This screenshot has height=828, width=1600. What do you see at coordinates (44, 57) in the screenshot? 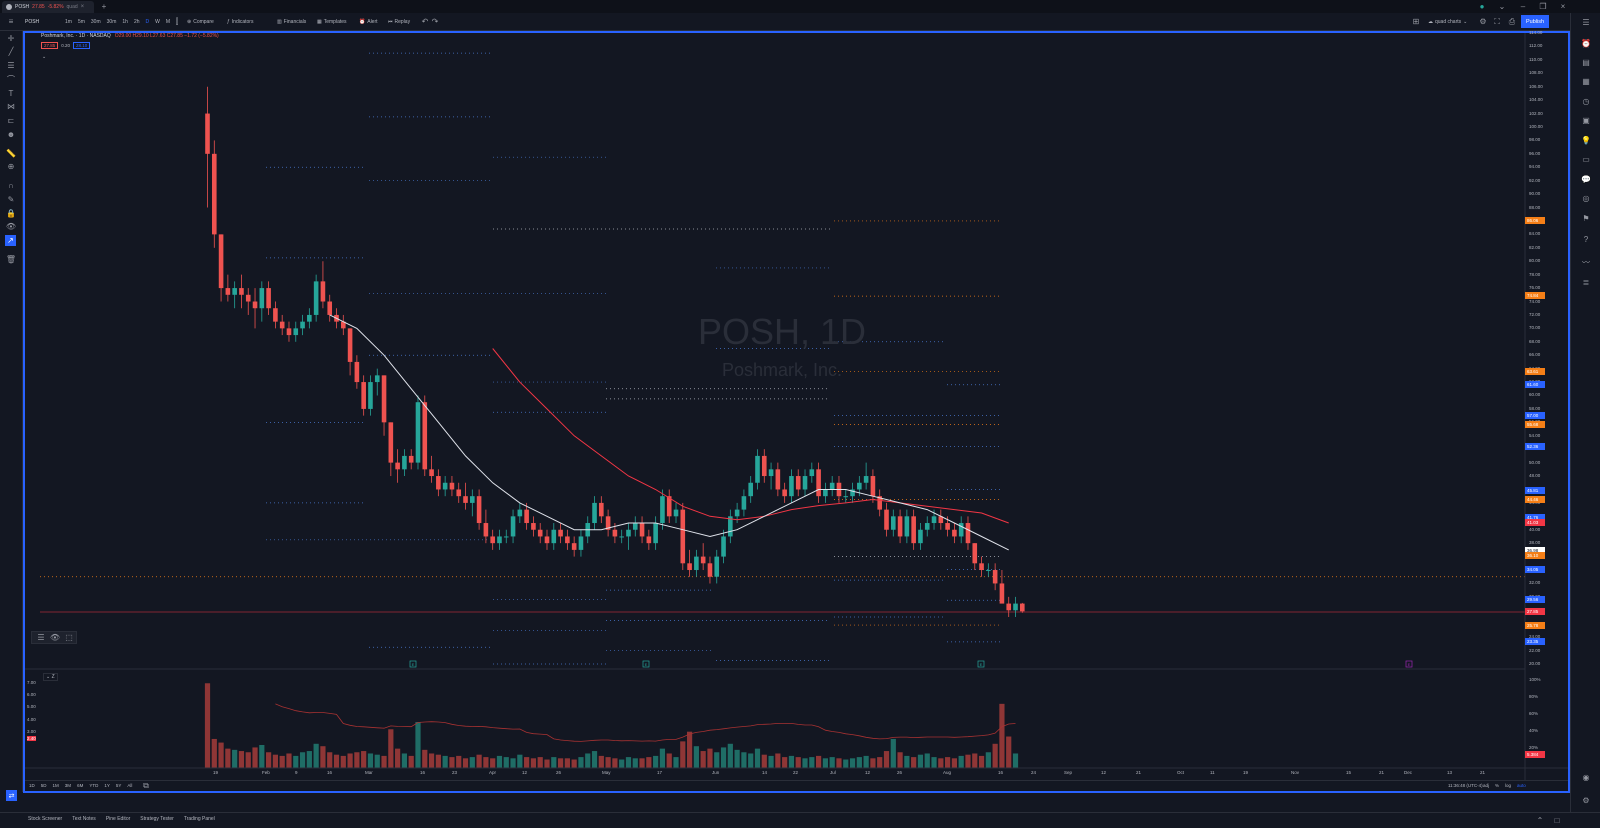
I see `collapse-legend-icon: ⌄` at bounding box center [44, 57].